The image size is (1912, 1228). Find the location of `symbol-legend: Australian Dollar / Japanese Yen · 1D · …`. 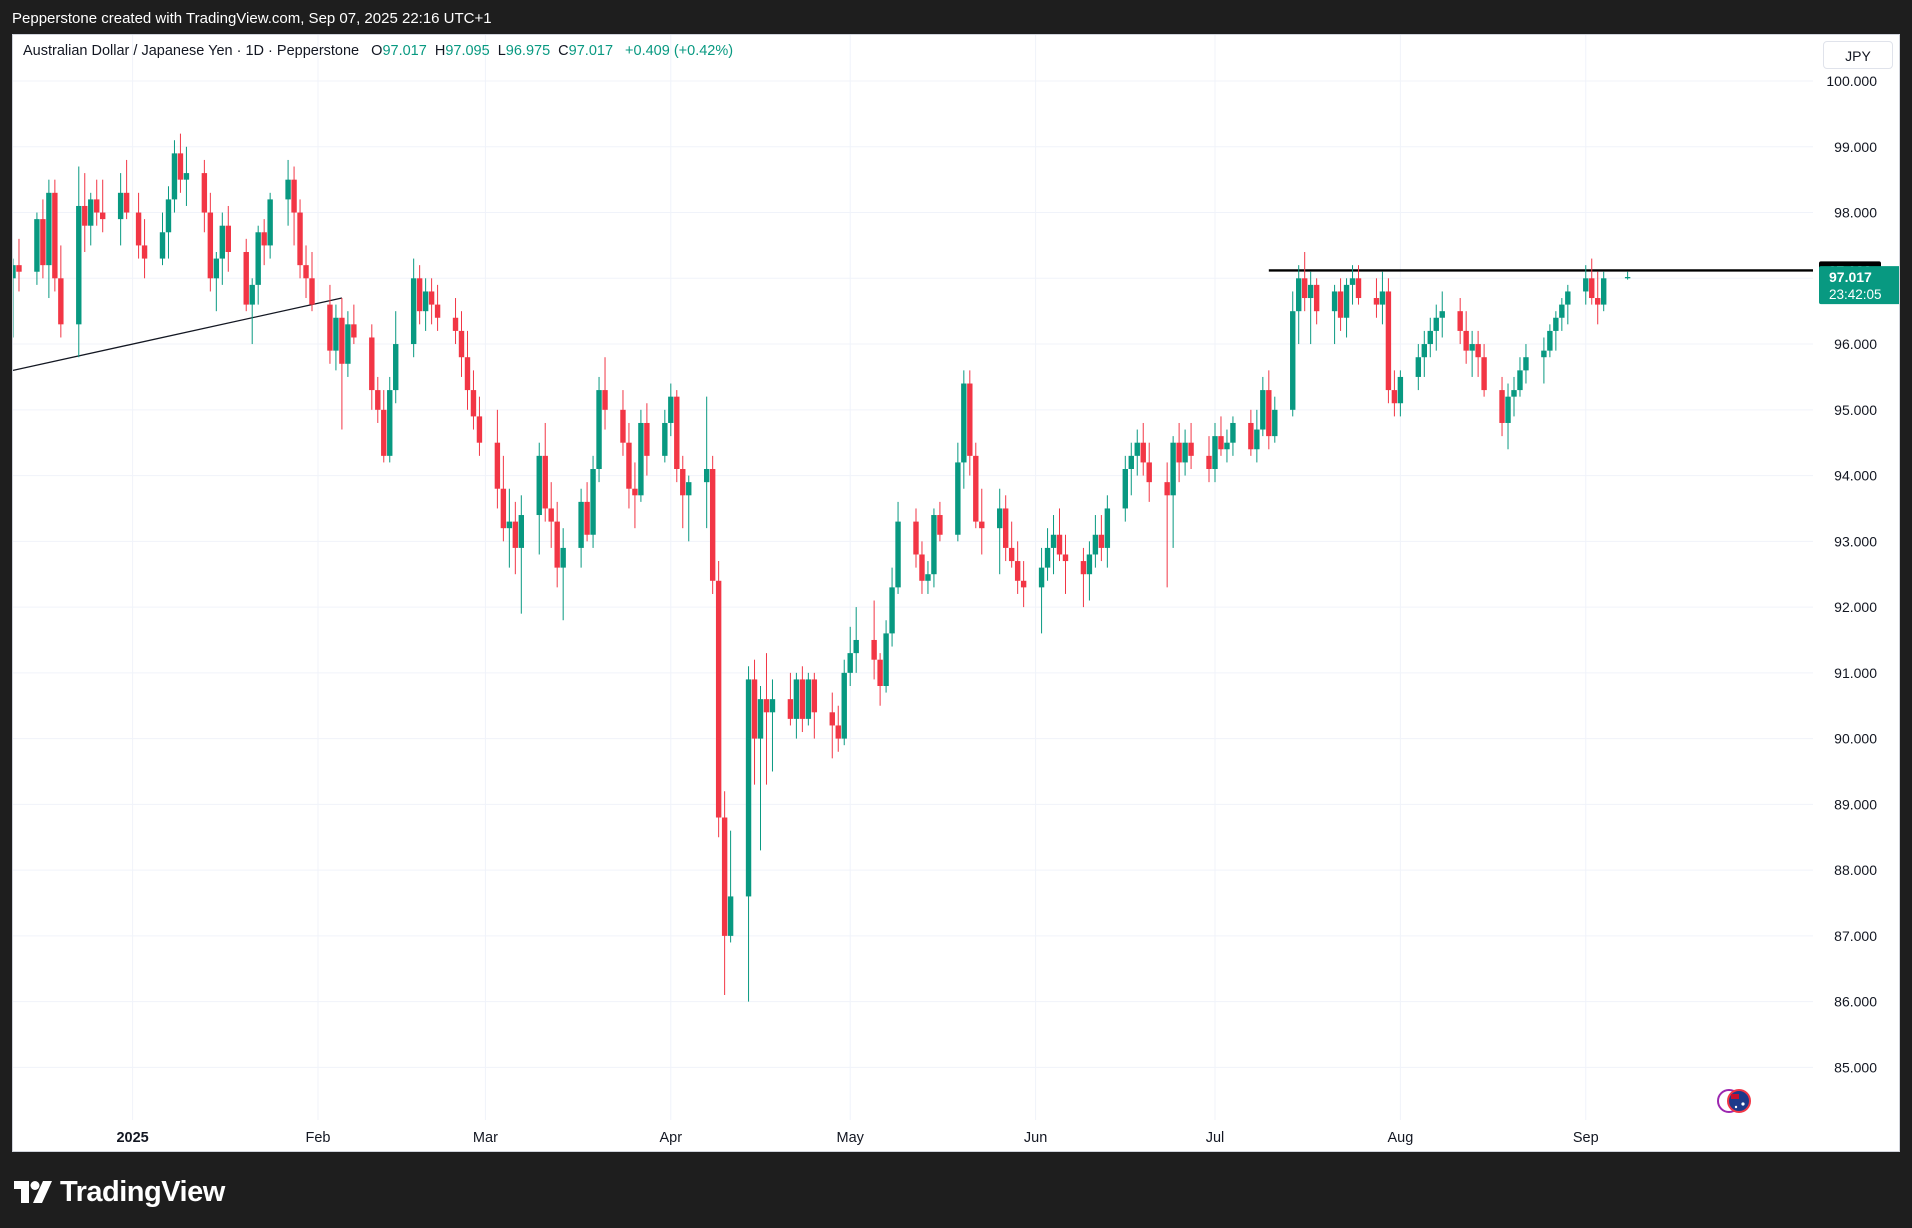

symbol-legend: Australian Dollar / Japanese Yen · 1D · … is located at coordinates (378, 51).